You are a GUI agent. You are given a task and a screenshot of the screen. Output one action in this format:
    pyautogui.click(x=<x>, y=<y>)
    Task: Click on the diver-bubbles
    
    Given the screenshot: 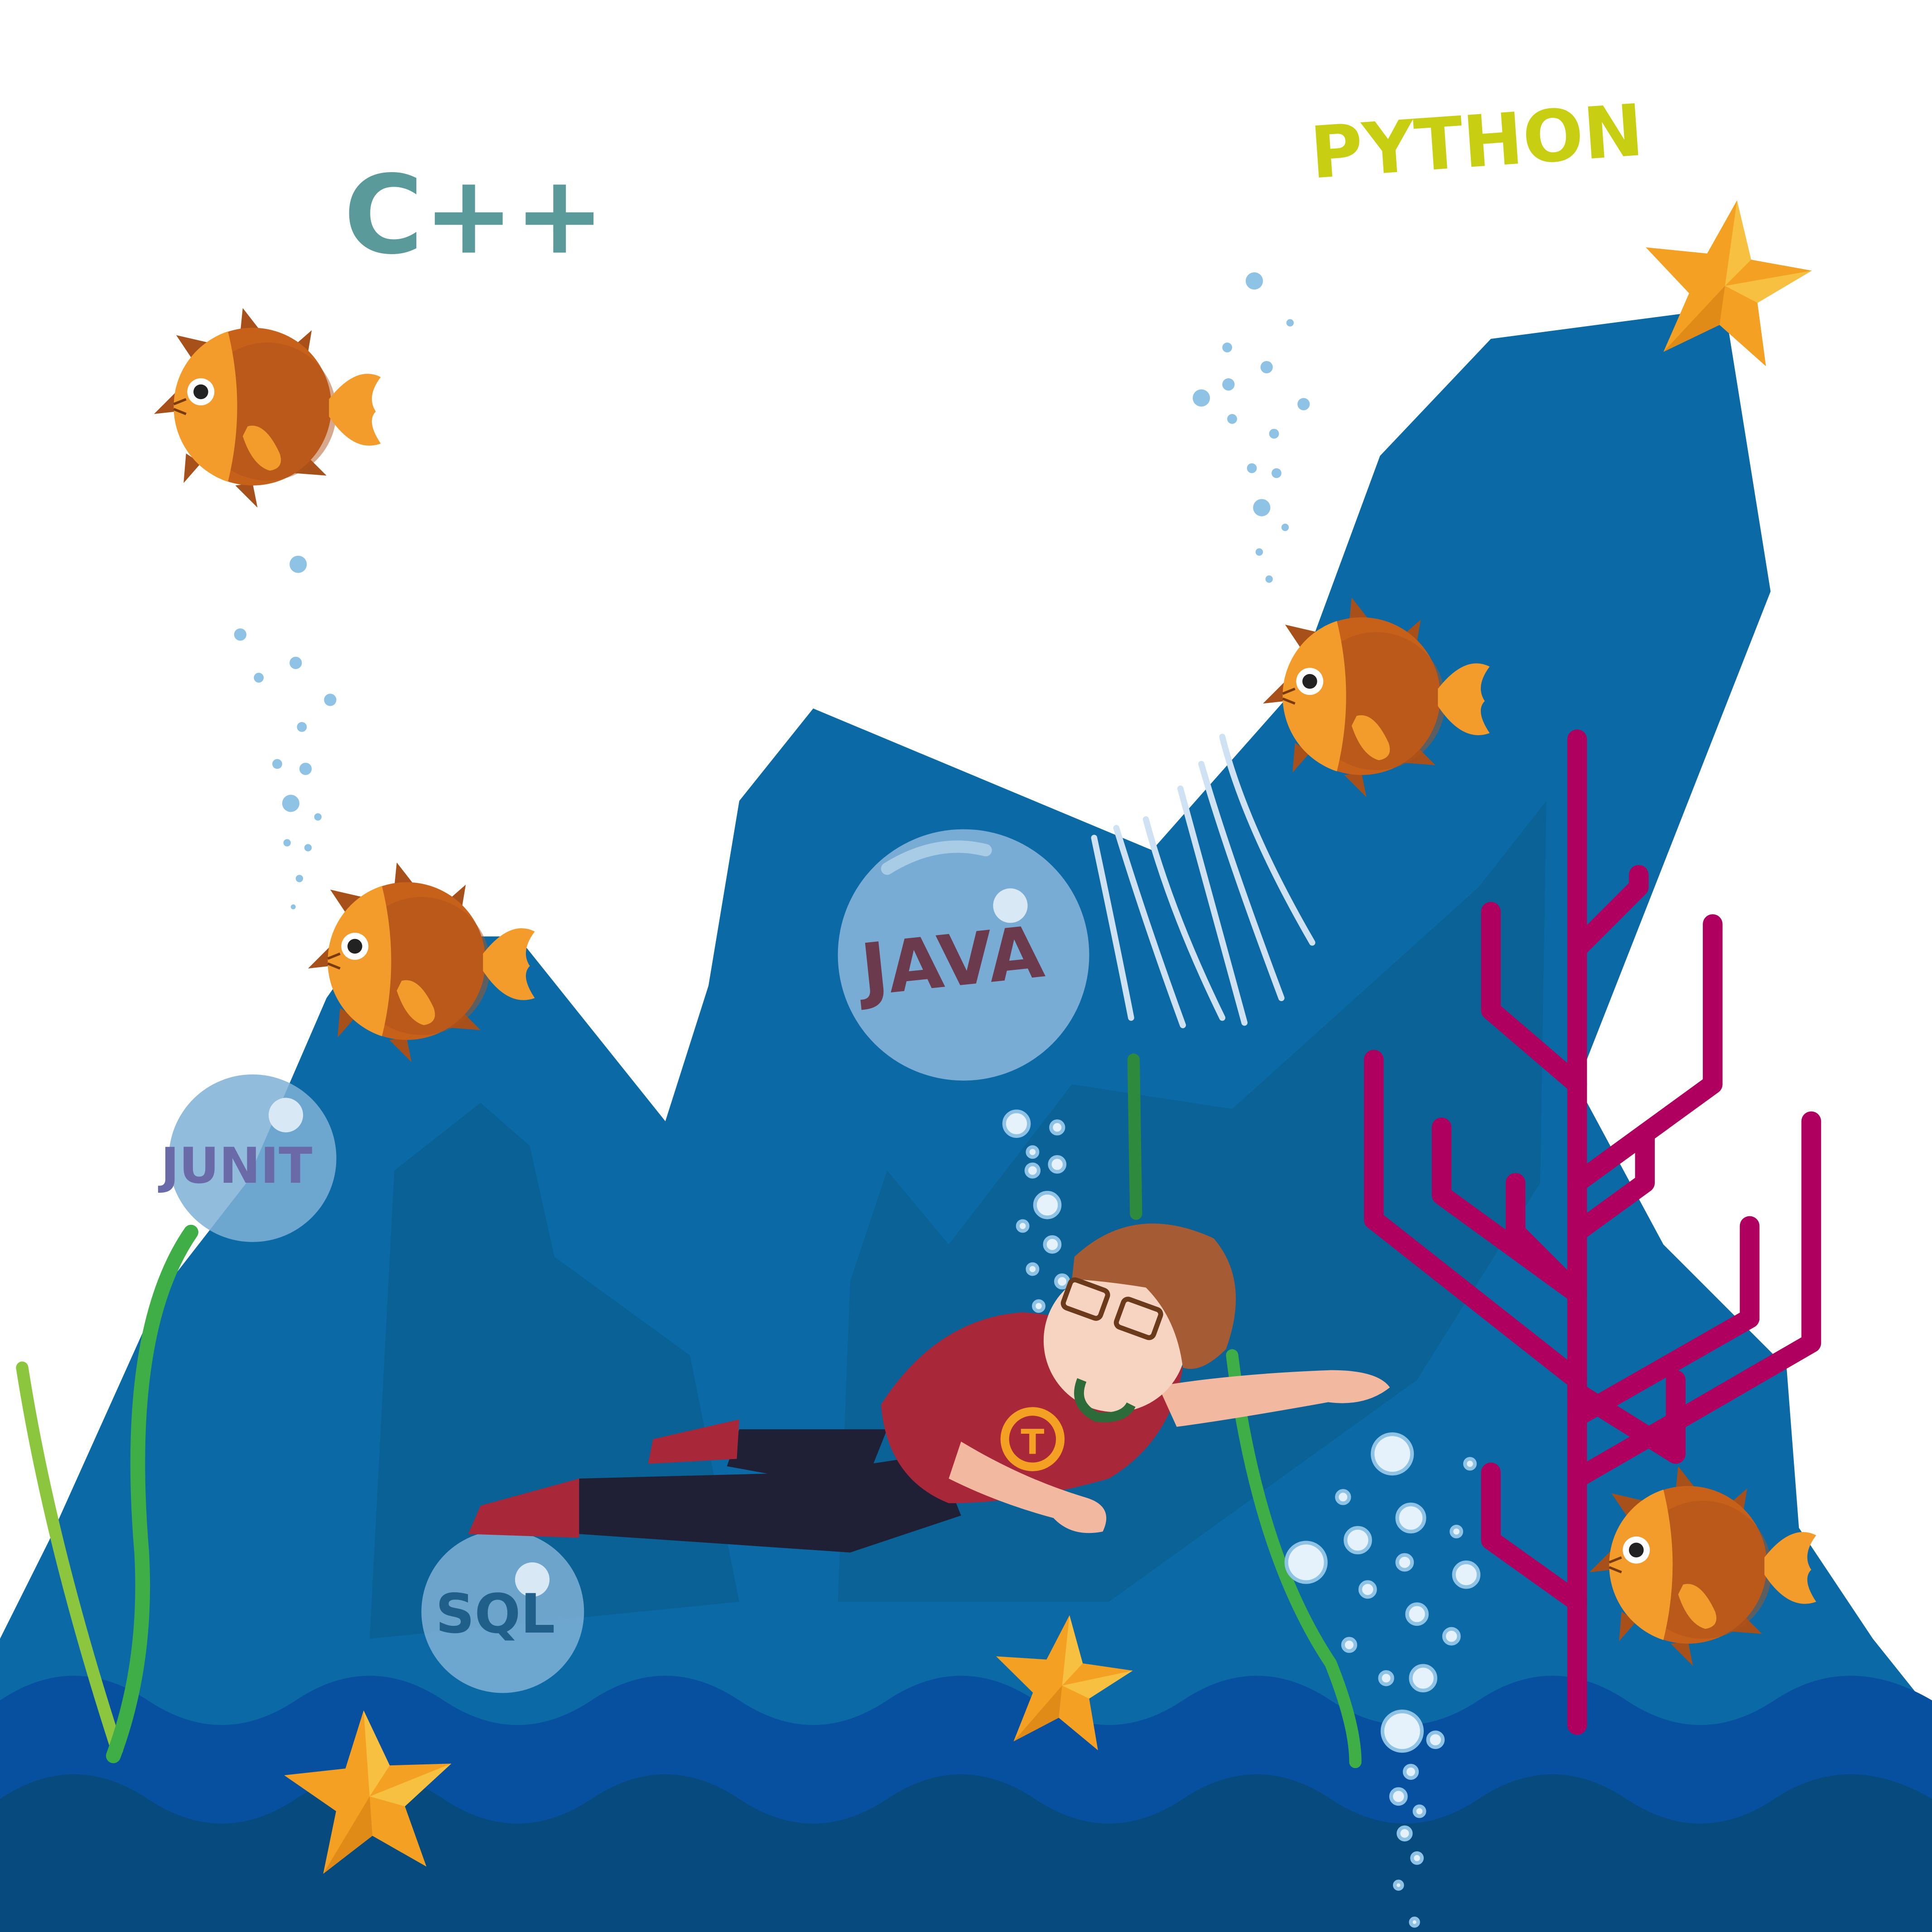 What is the action you would take?
    pyautogui.click(x=1241, y=1518)
    